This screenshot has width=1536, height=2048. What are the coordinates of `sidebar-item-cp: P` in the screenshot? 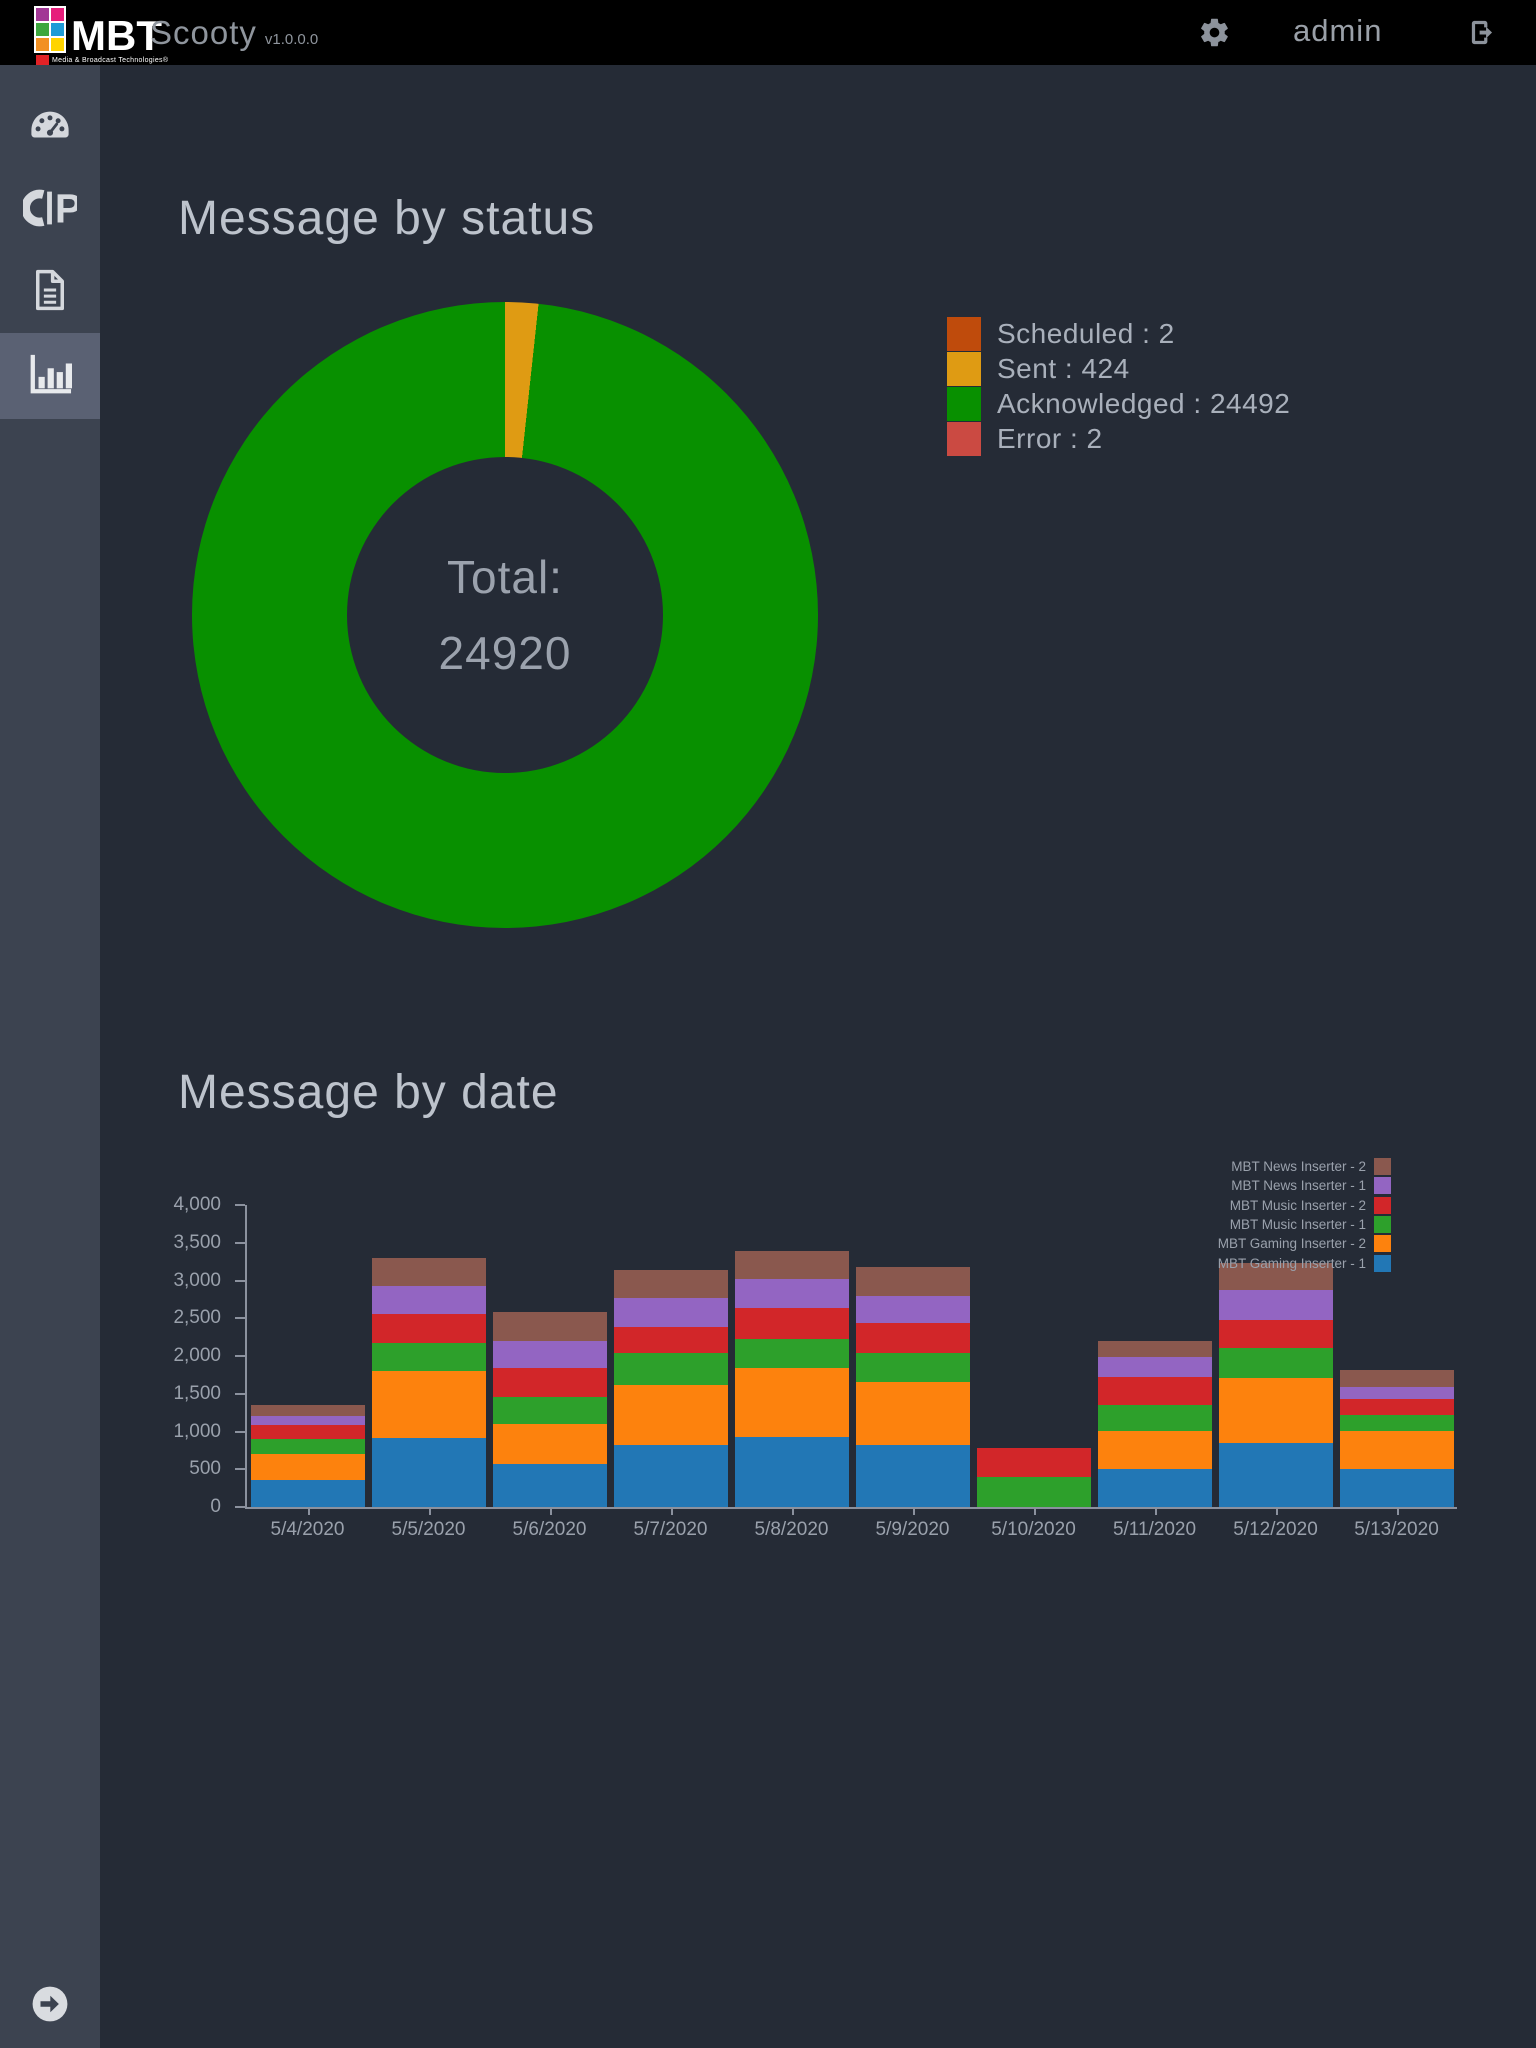 It's located at (50, 210).